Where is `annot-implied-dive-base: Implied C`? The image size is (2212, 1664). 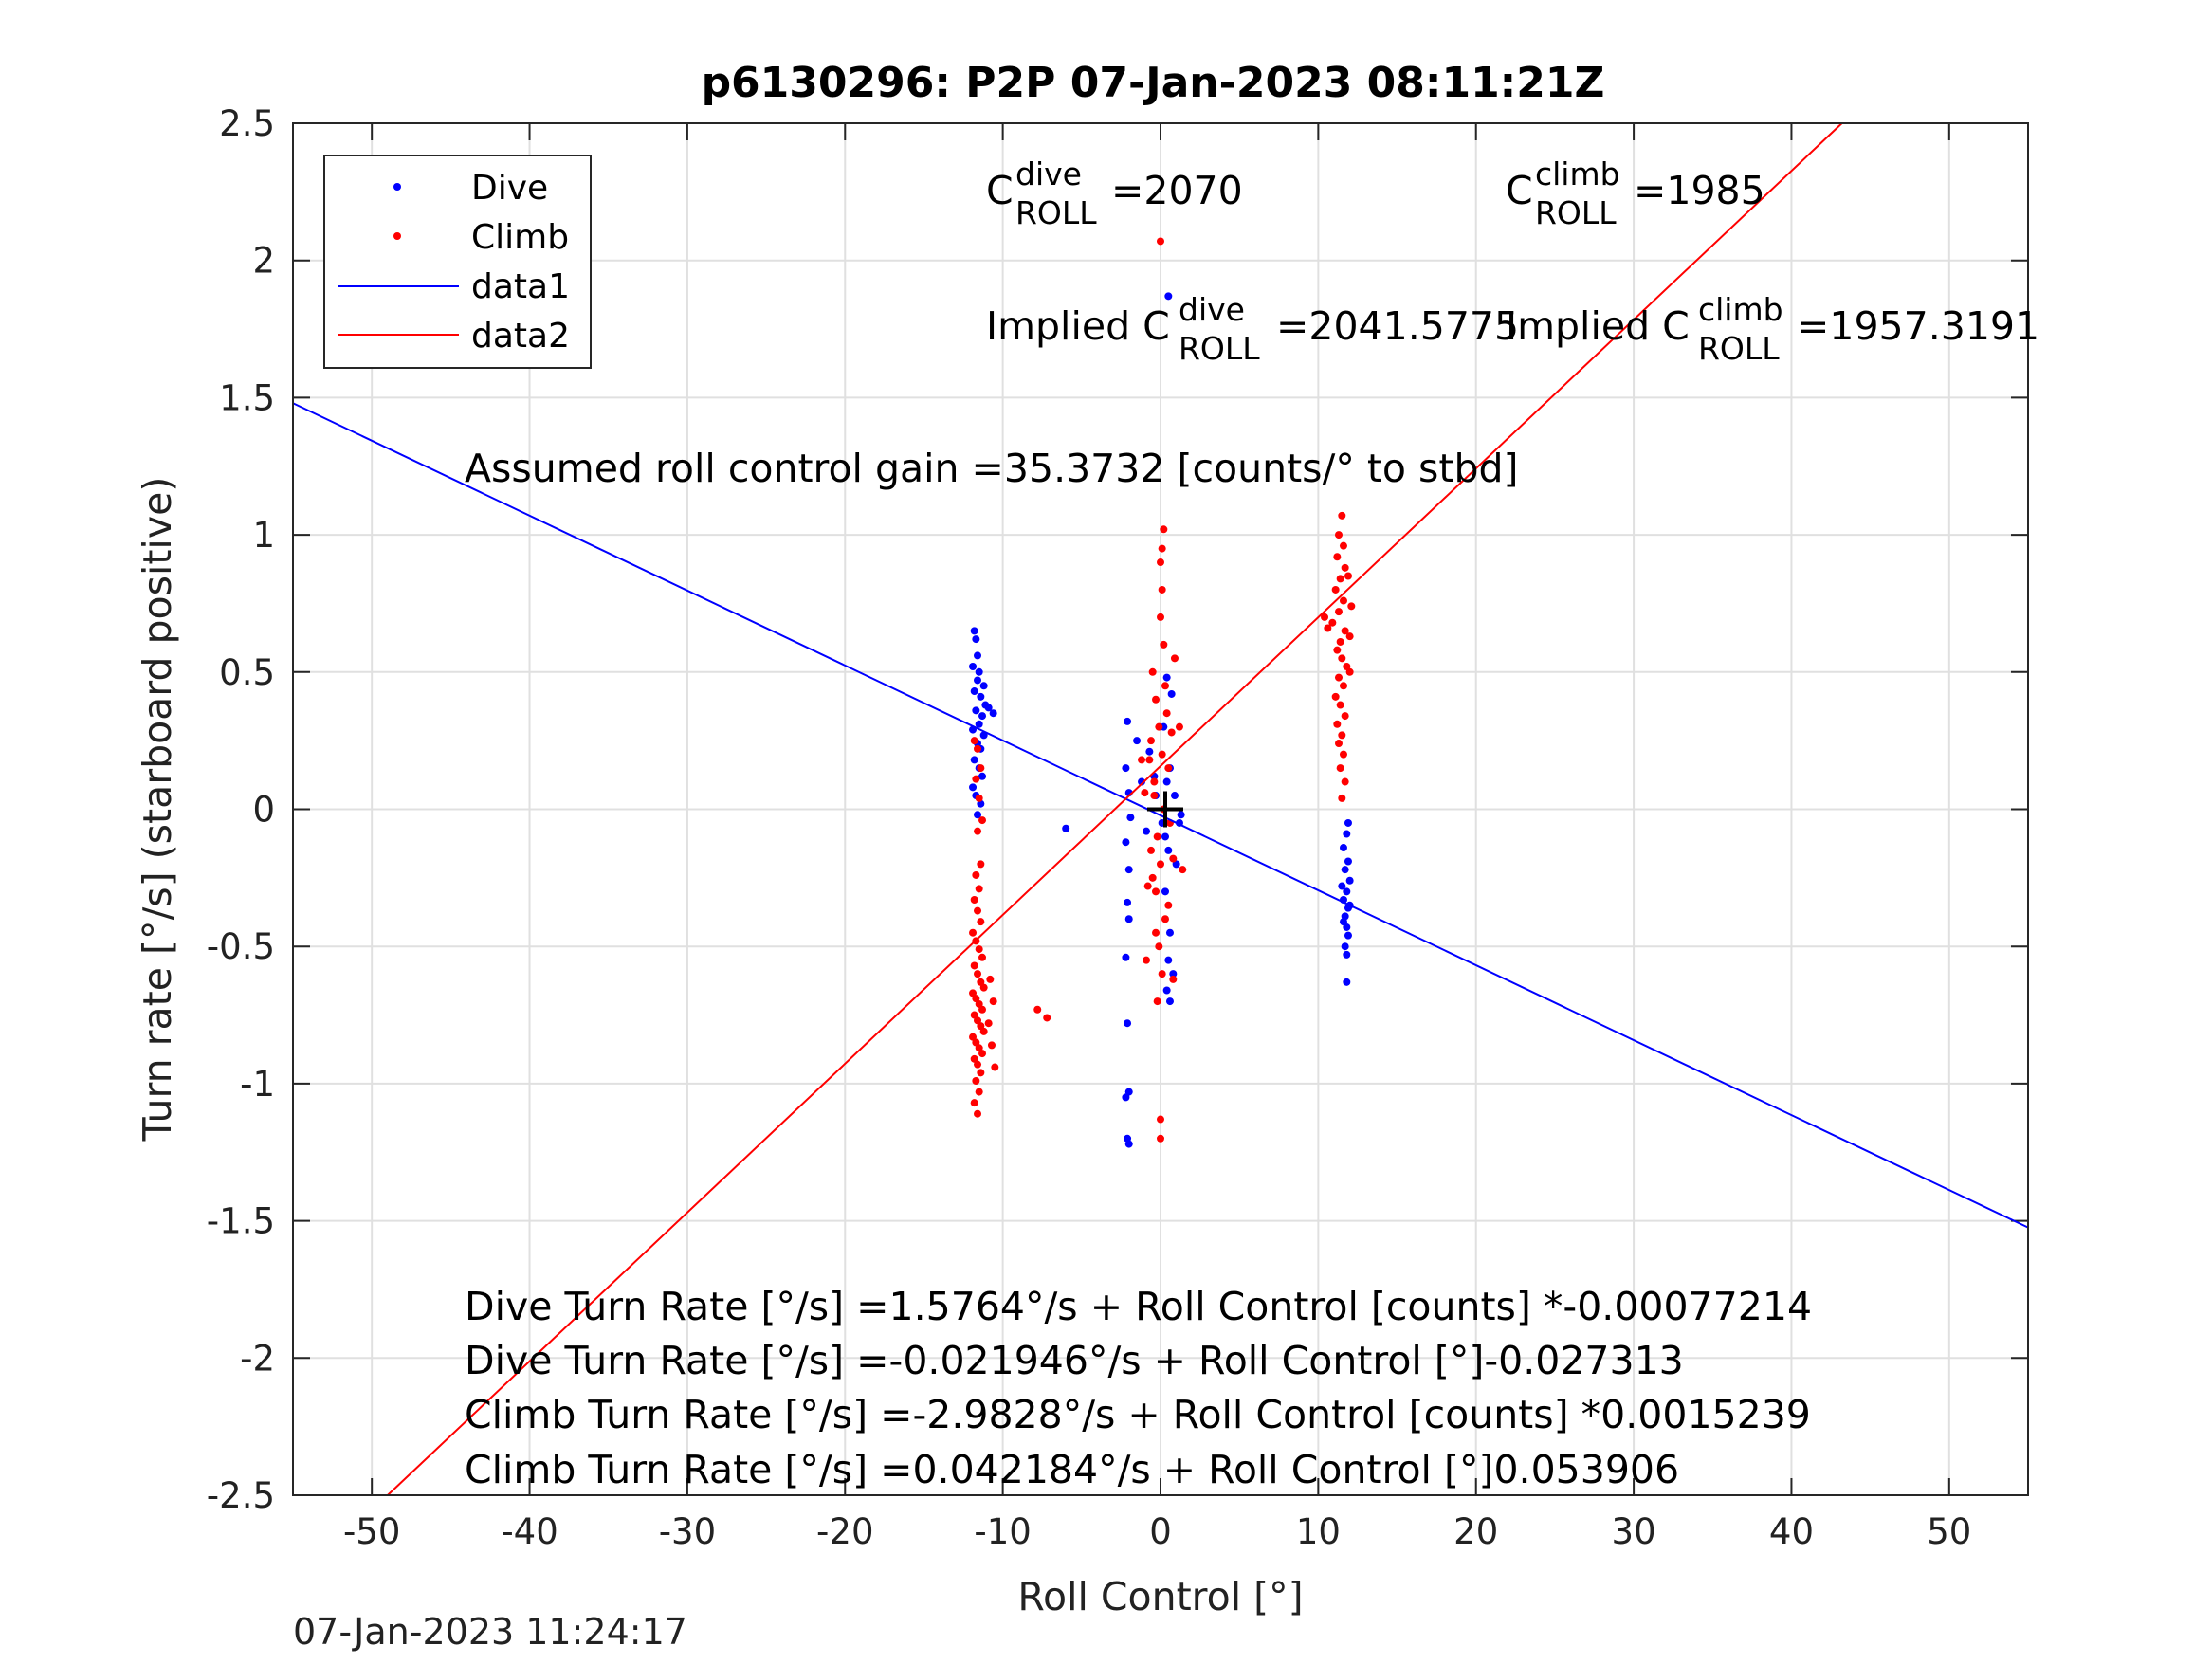
annot-implied-dive-base: Implied C is located at coordinates (1078, 326).